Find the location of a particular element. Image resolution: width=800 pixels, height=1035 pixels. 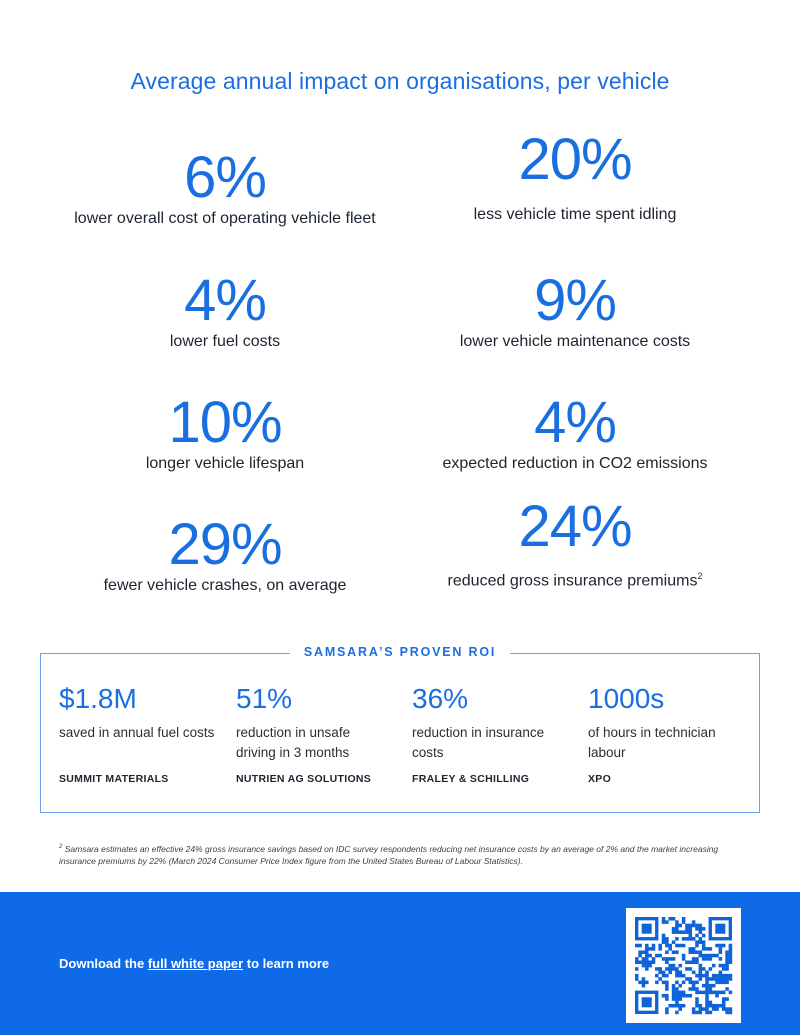

stat-desc: lower fuel costs is located at coordinates (225, 341).